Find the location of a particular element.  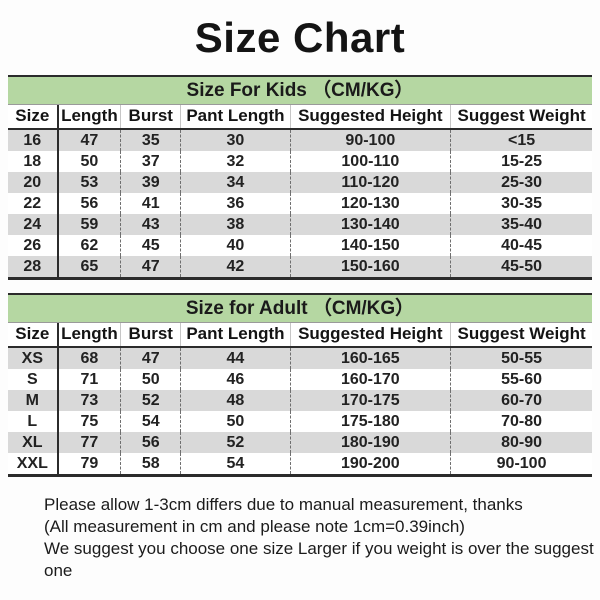

table-row: M 73 52 48 170-175 60-70 is located at coordinates (300, 400).